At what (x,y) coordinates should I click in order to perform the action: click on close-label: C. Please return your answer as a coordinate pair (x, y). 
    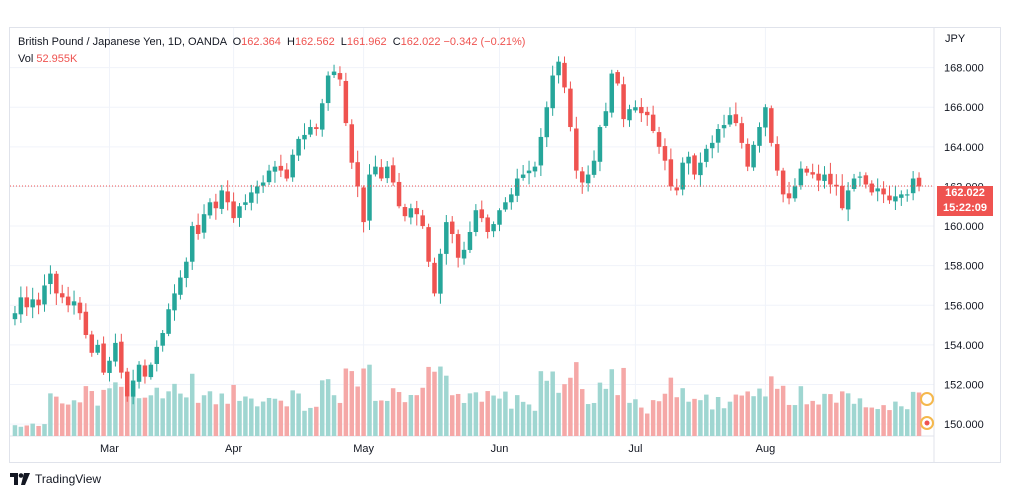
    Looking at the image, I should click on (396, 42).